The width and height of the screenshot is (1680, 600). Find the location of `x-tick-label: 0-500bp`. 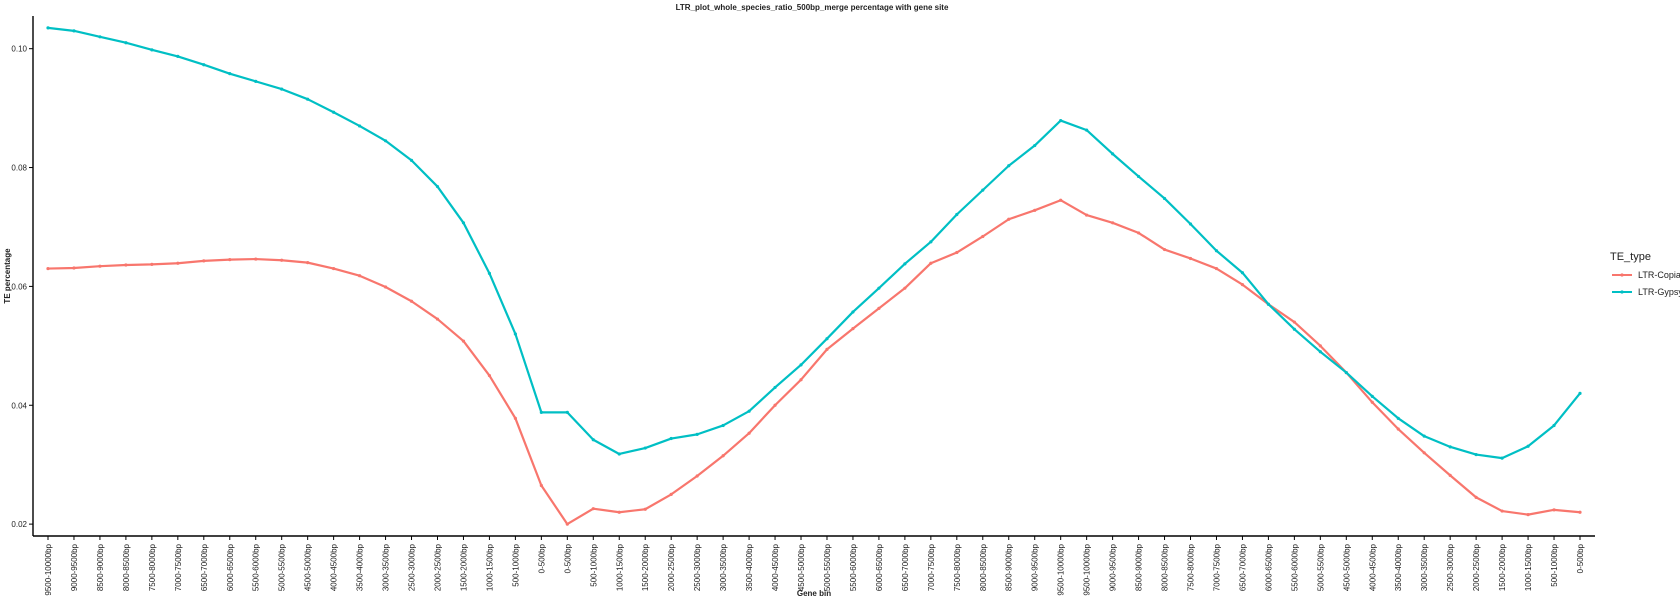

x-tick-label: 0-500bp is located at coordinates (567, 558).